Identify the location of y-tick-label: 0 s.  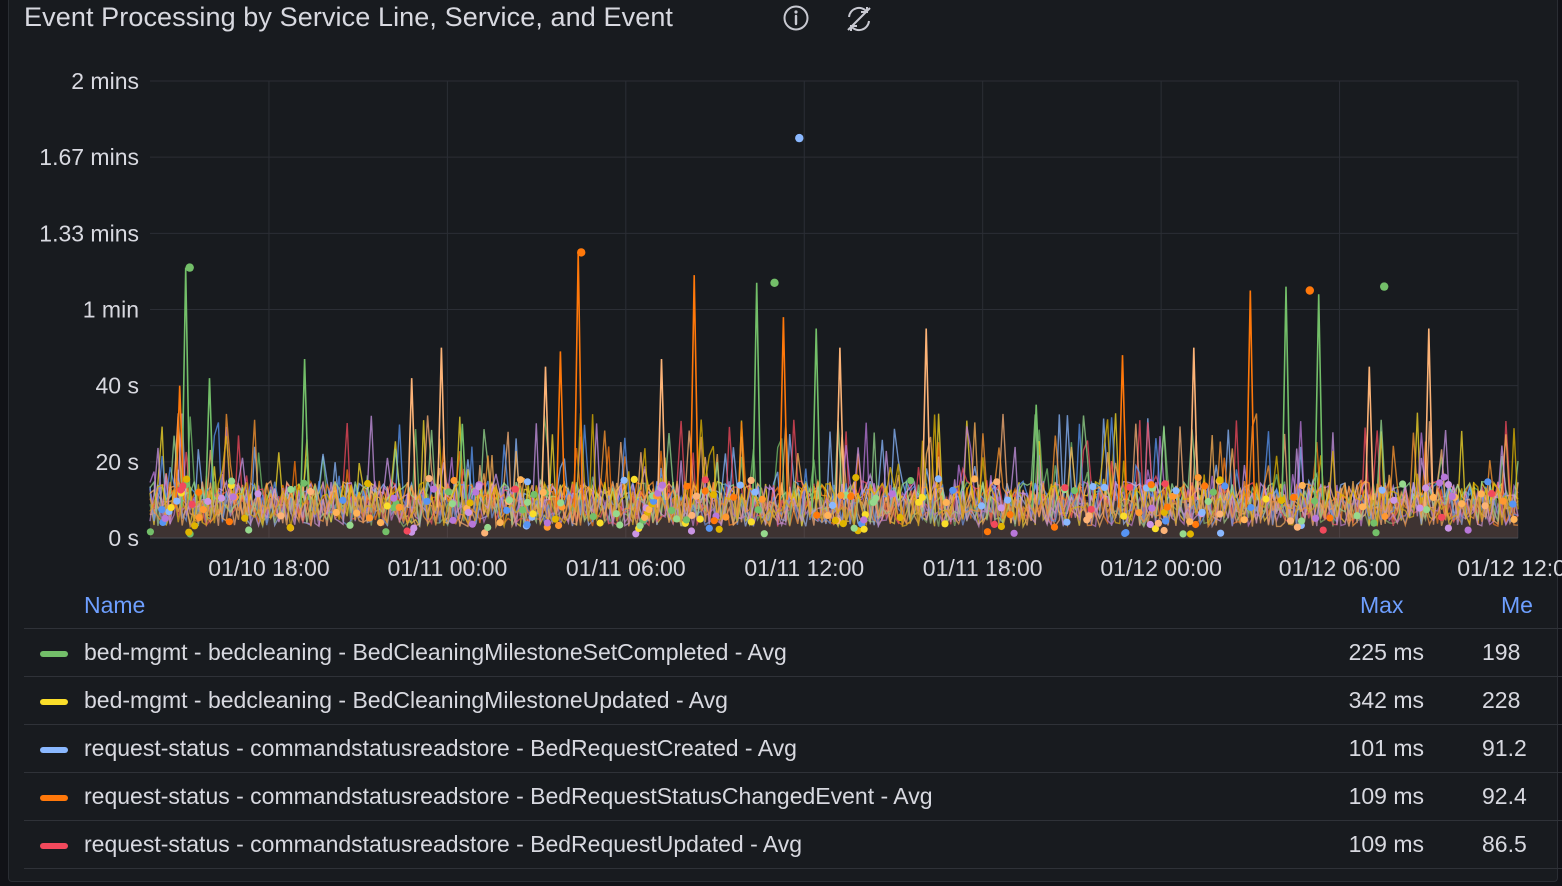
(123, 538).